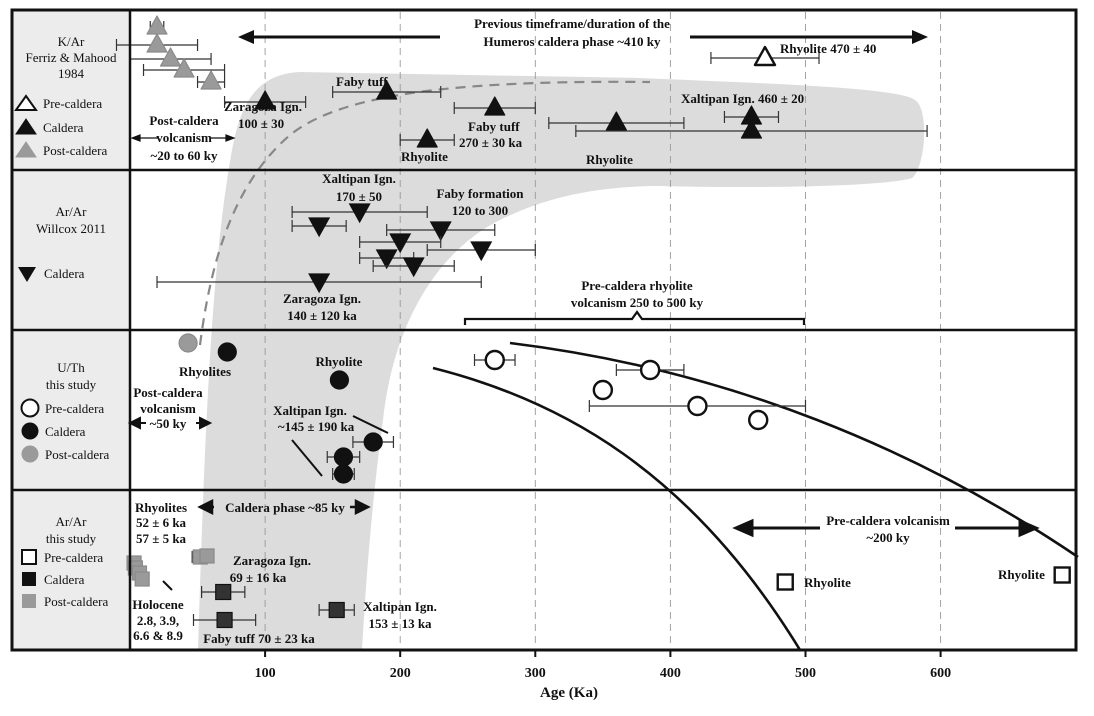 The width and height of the screenshot is (1094, 716). I want to click on annotation: ~145 ± 190 ka, so click(316, 426).